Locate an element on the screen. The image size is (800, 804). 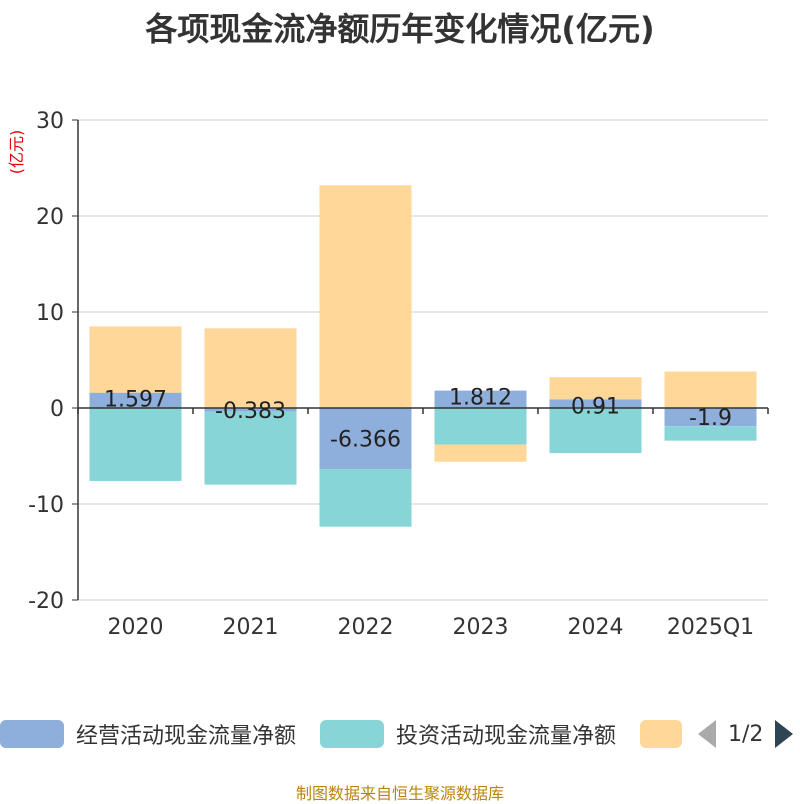
data-source-note: 制图数据来自恒生聚源数据库 is located at coordinates (399, 793).